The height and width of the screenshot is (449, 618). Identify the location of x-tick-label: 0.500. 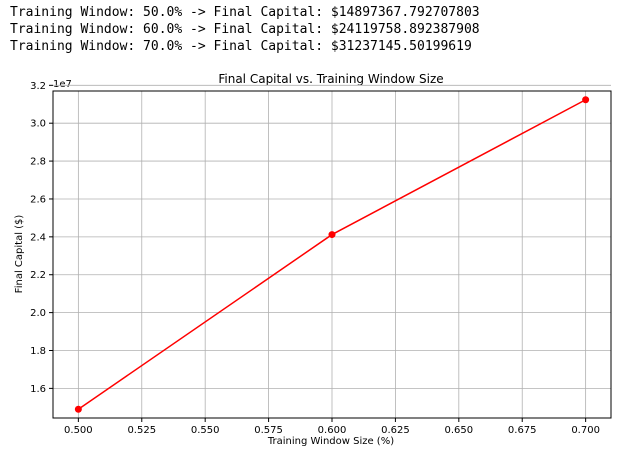
(78, 430).